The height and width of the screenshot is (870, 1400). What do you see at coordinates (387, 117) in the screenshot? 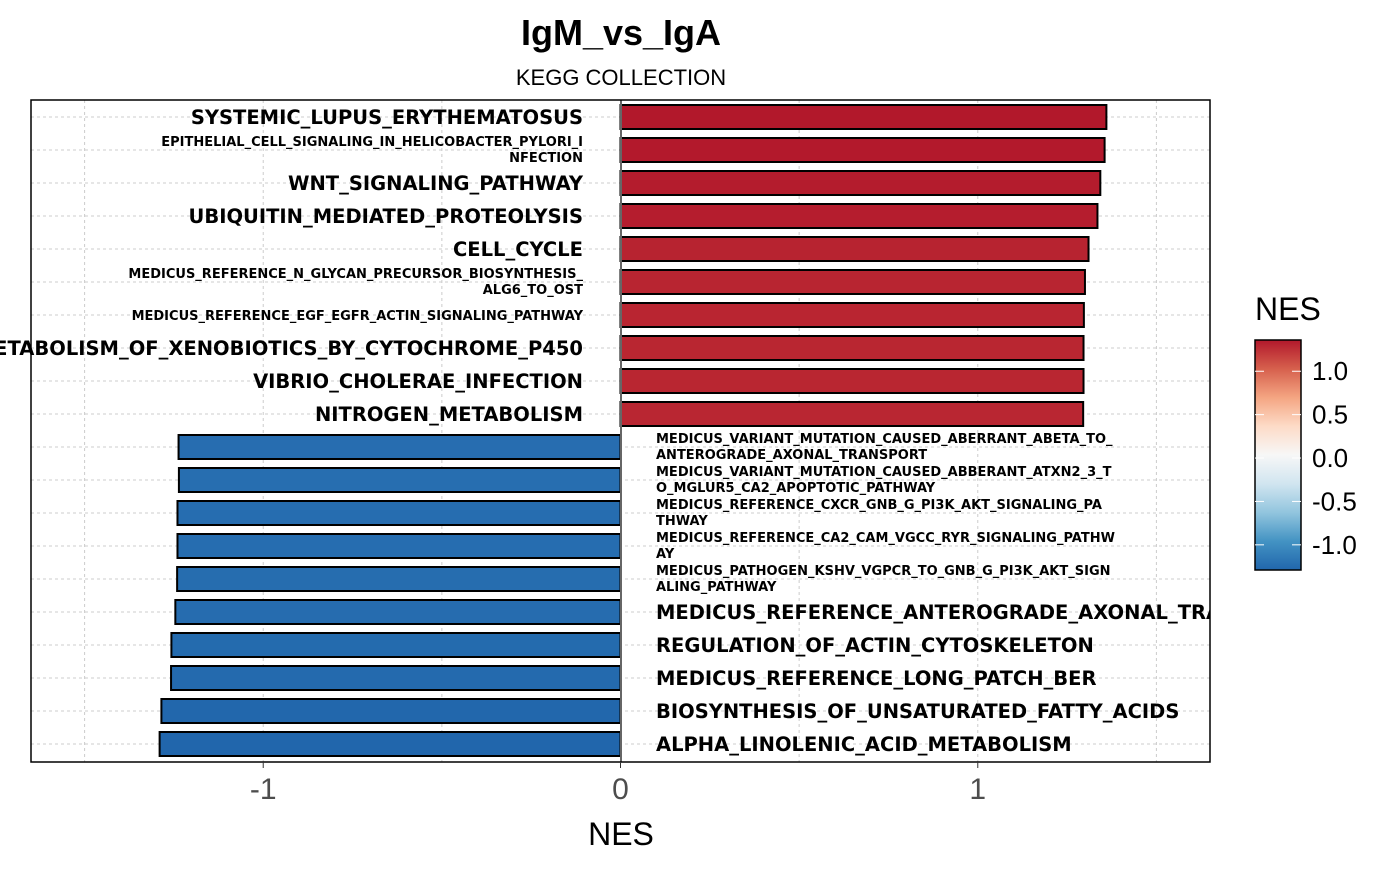
I see `bar-label: SYSTEMIC_LUPUS_ERYTHEMATOSUS` at bounding box center [387, 117].